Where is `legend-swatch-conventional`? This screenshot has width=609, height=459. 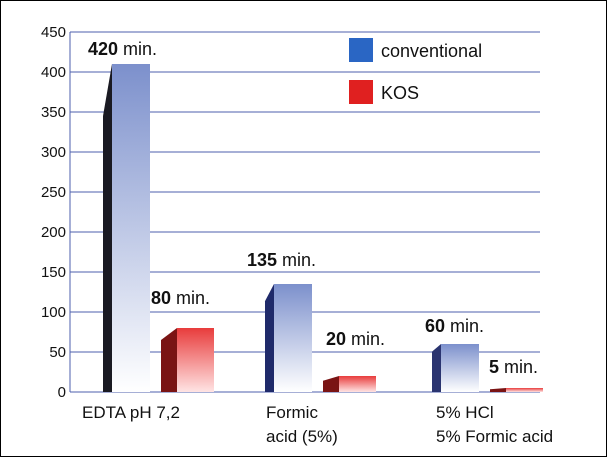 legend-swatch-conventional is located at coordinates (361, 50).